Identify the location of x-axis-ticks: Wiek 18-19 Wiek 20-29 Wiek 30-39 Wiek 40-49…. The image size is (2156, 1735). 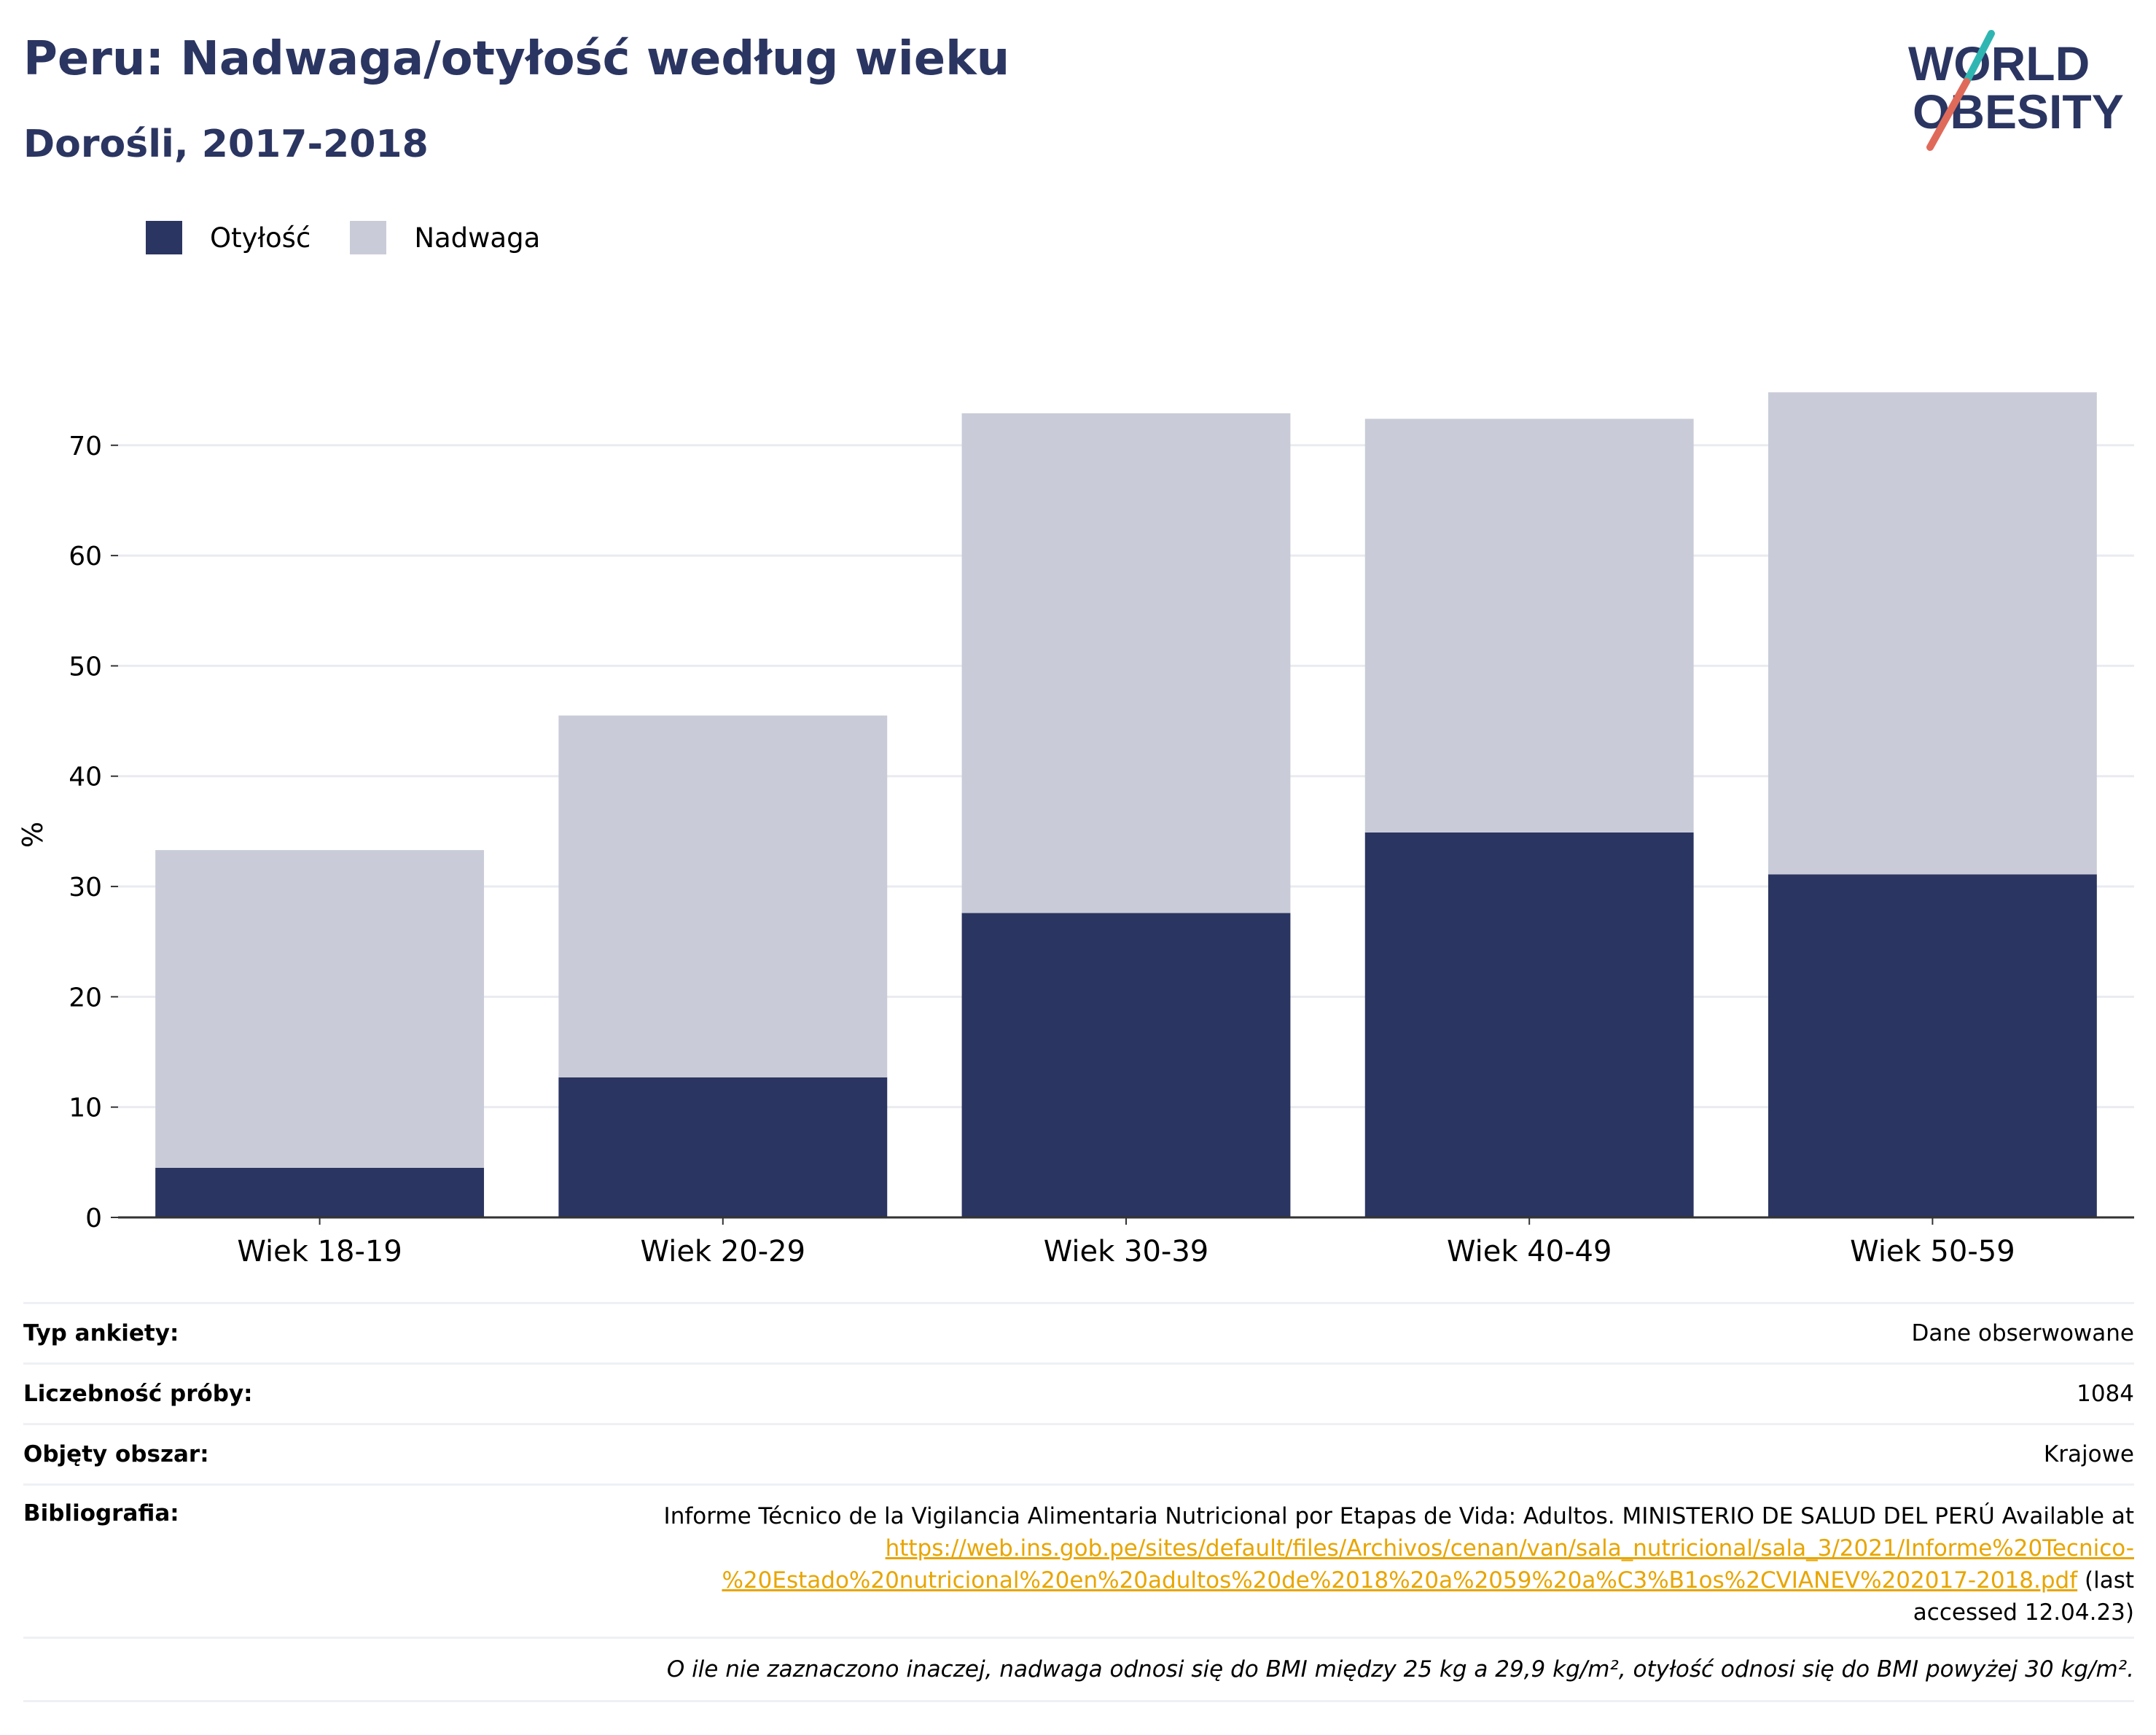
(1126, 1242).